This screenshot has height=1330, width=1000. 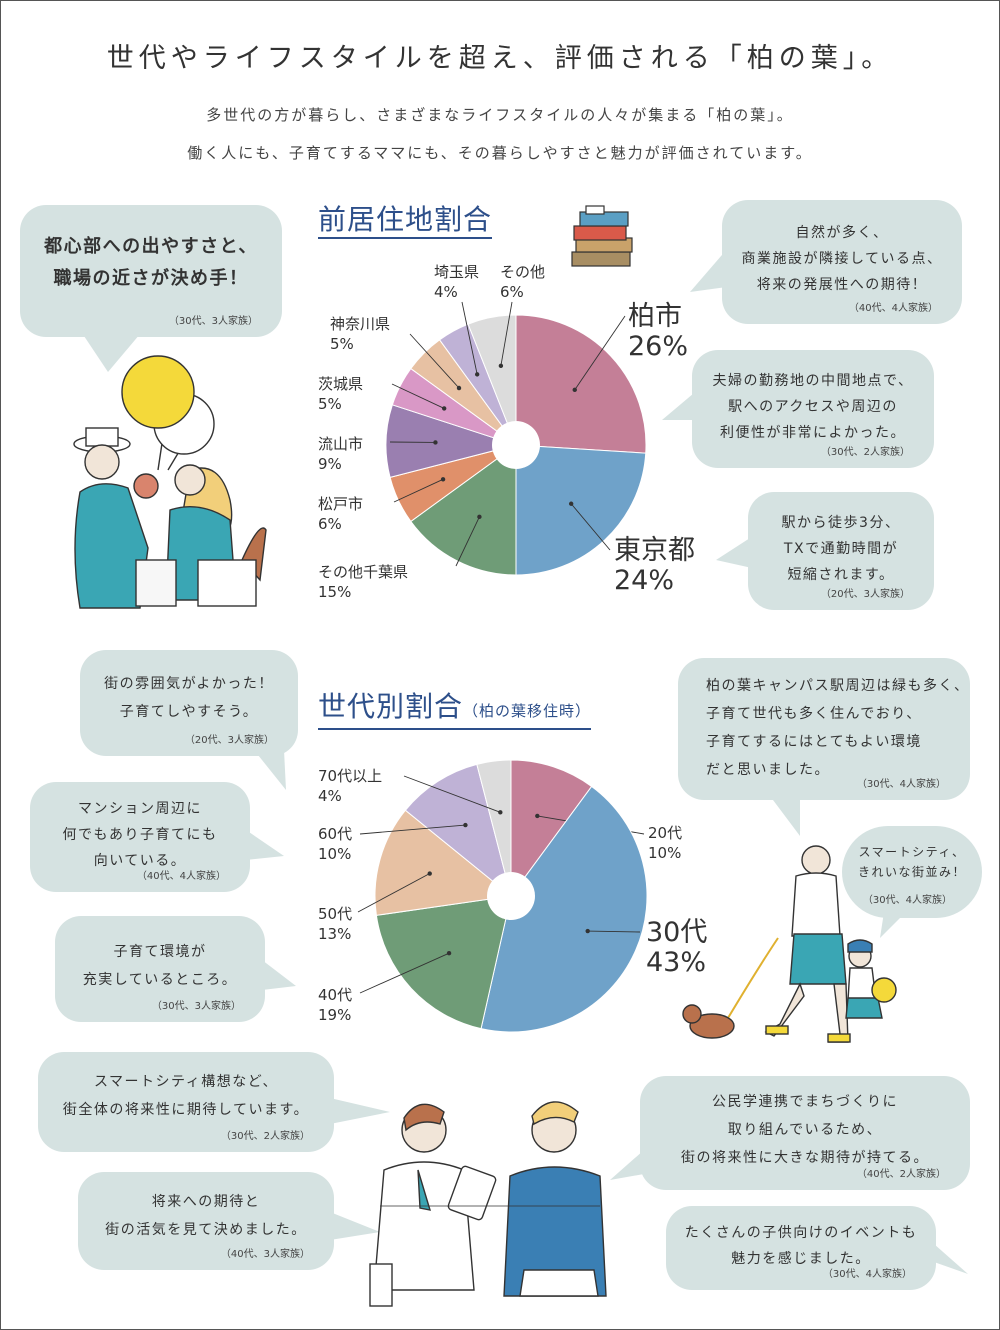 What do you see at coordinates (523, 282) in the screenshot?
I see `chart1-label-other: その他 6%` at bounding box center [523, 282].